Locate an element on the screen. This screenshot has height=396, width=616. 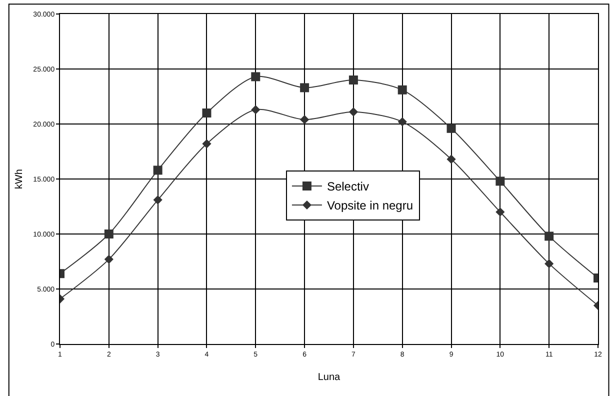
x-axis-title: Luna is located at coordinates (329, 377).